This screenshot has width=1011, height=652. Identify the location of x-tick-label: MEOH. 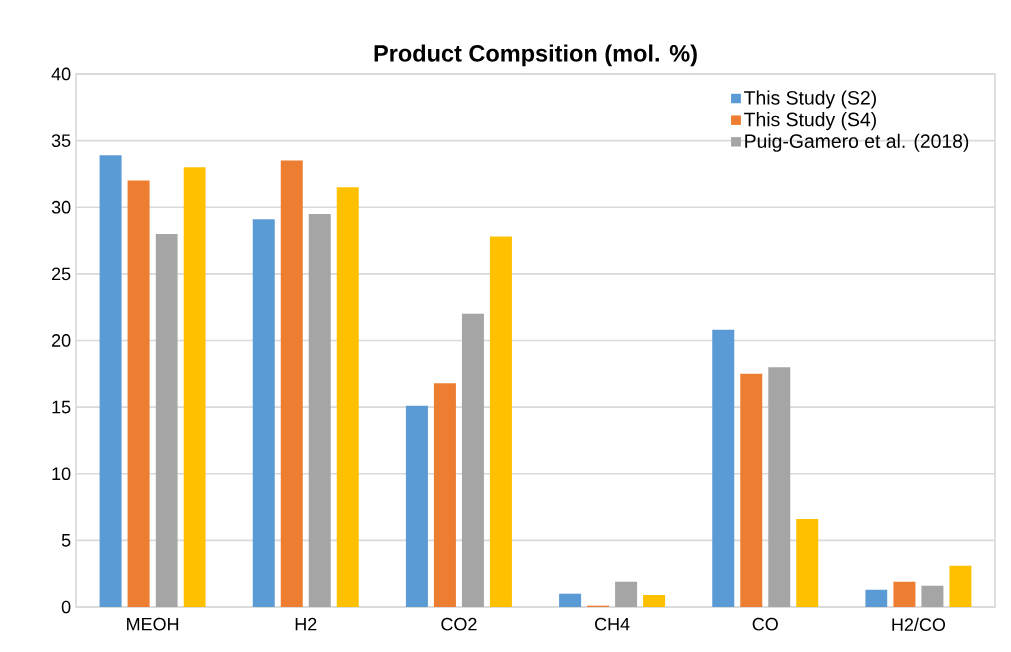
(153, 624).